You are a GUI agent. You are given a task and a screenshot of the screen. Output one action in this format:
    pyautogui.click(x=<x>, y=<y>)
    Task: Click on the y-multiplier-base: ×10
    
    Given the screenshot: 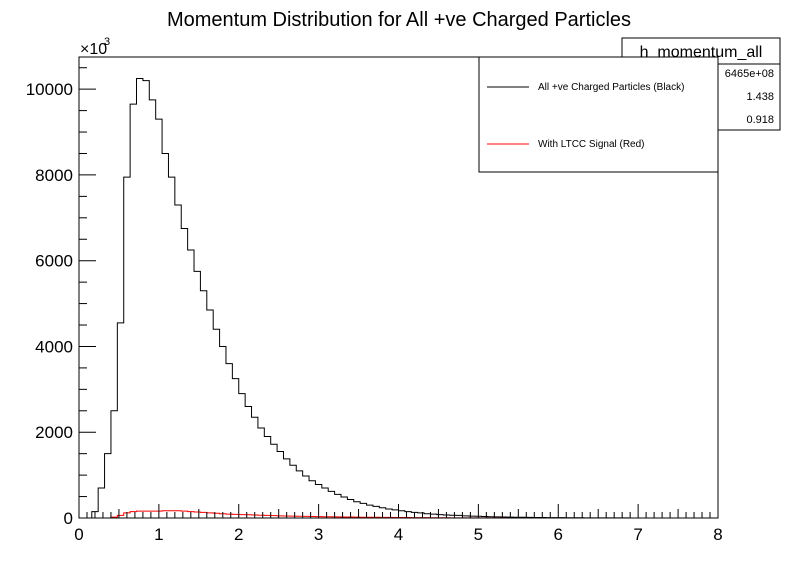 What is the action you would take?
    pyautogui.click(x=93, y=49)
    